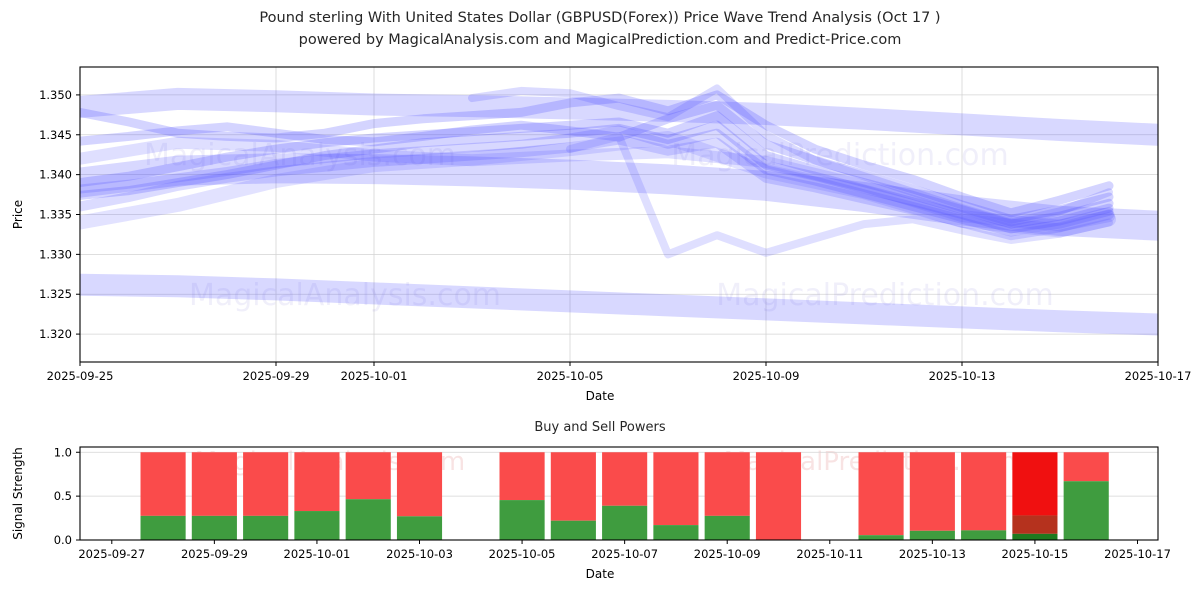 This screenshot has width=1200, height=600. What do you see at coordinates (63, 452) in the screenshot?
I see `y-tick-label: 1.0` at bounding box center [63, 452].